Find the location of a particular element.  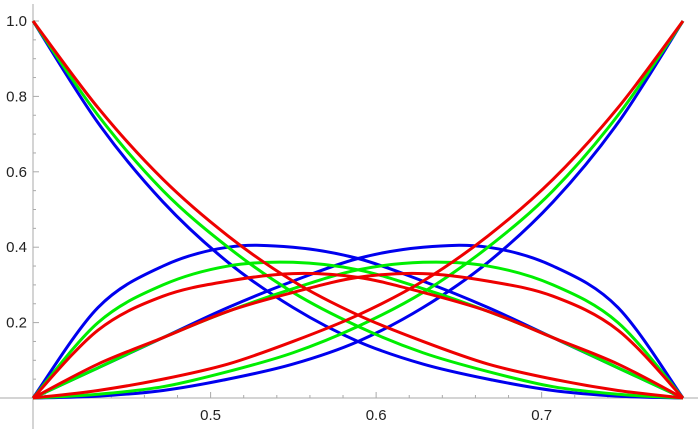

y-tick-label: 0.8 is located at coordinates (16, 96).